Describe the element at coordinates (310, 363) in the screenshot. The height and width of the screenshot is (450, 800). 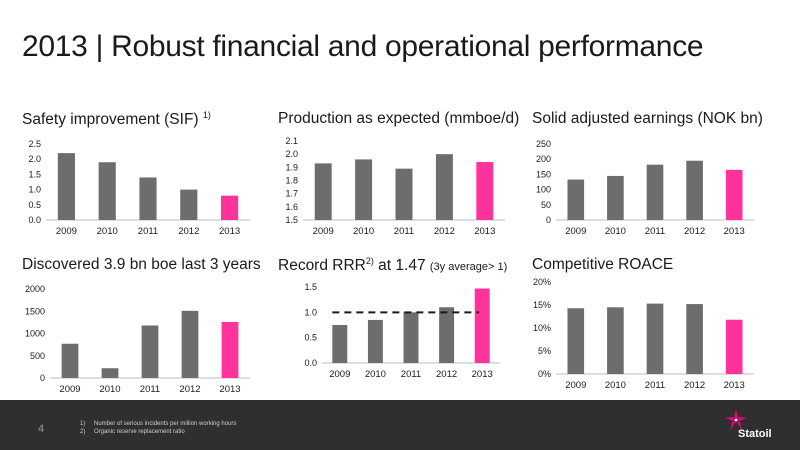
I see `rrr-ytick-label: 0.0` at that location.